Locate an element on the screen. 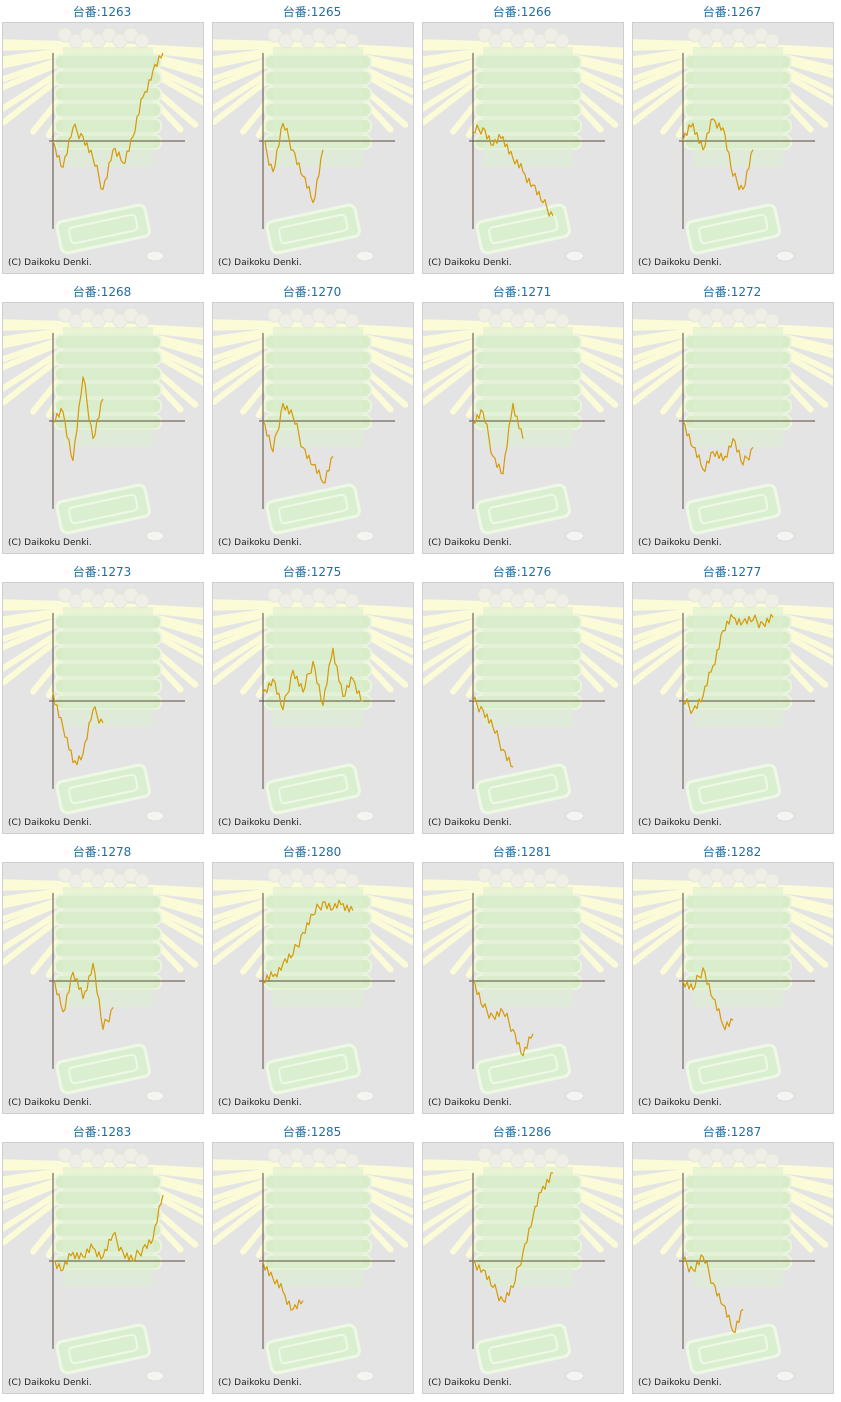 The width and height of the screenshot is (841, 1402). machine-number-link: 台番:1272 is located at coordinates (732, 292).